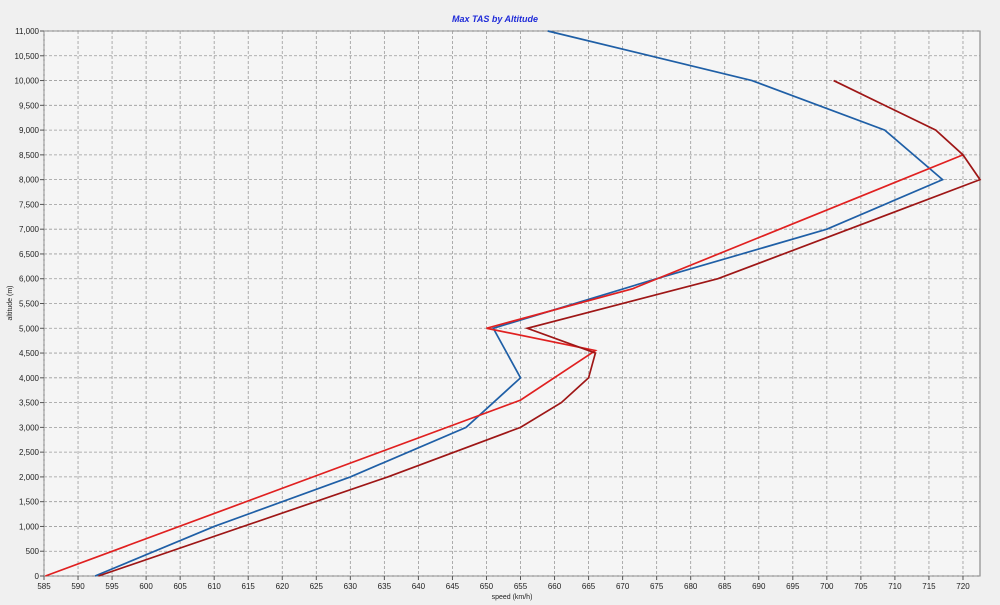 Image resolution: width=1000 pixels, height=605 pixels. Describe the element at coordinates (44, 586) in the screenshot. I see `x-tick-label: 585` at that location.